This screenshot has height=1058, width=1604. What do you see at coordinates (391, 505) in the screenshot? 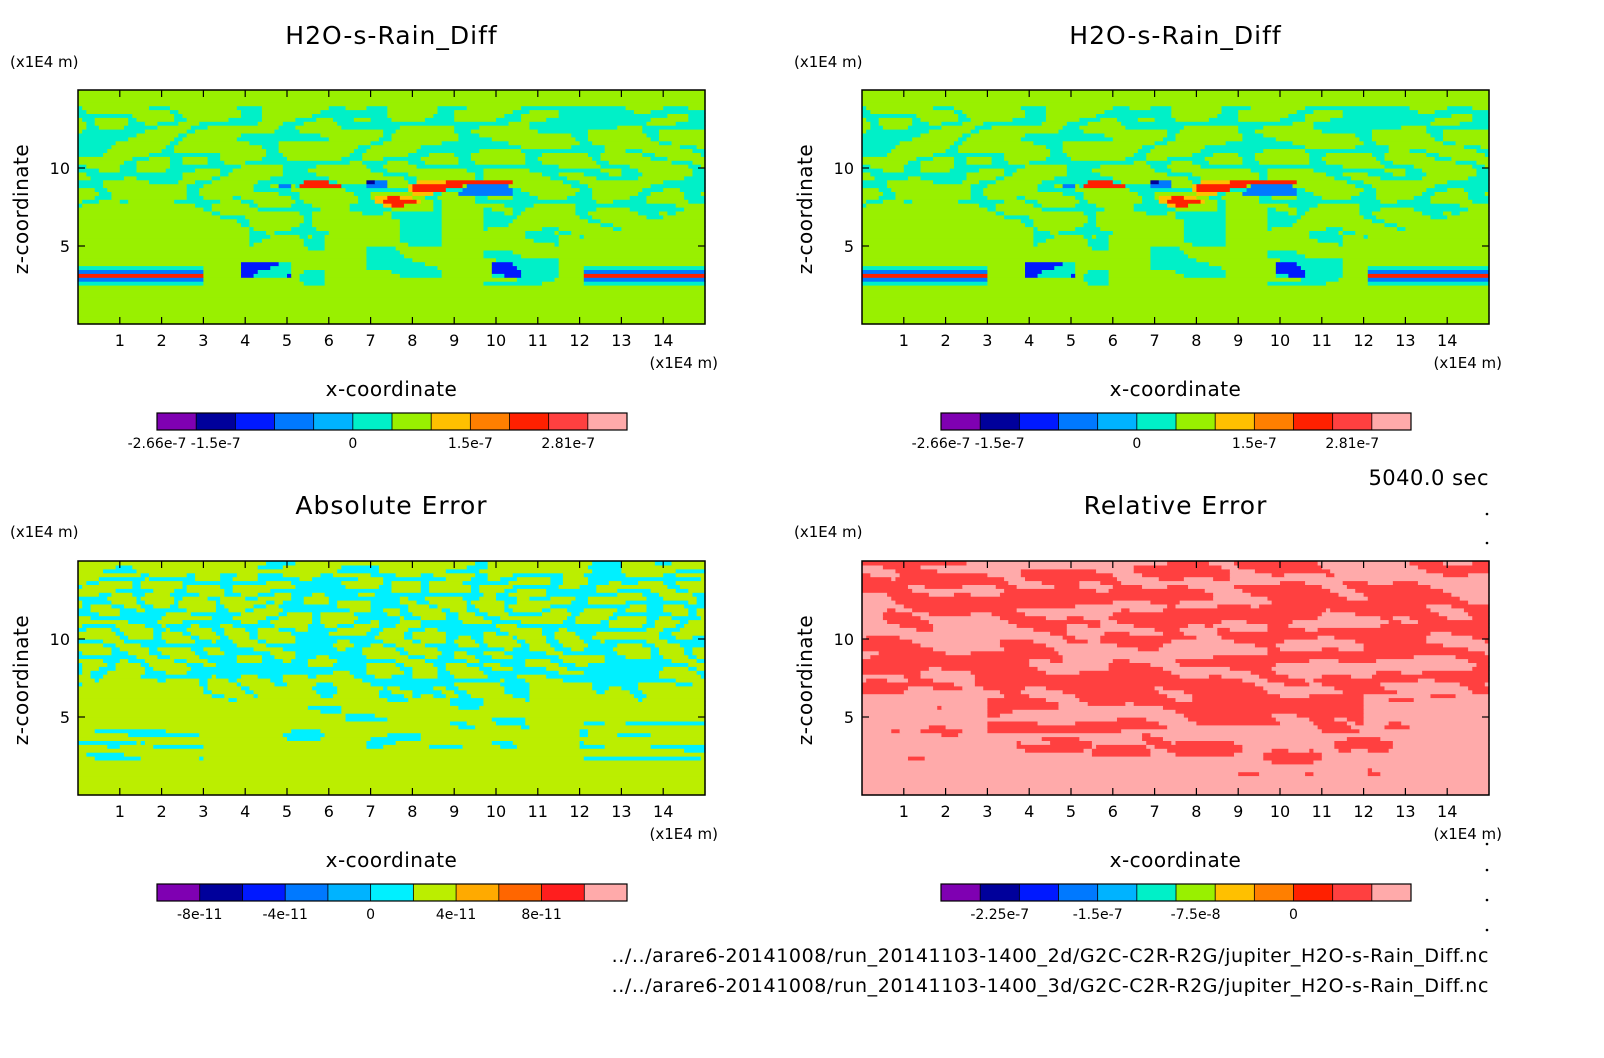
I see `chart-title: Absolute Error` at bounding box center [391, 505].